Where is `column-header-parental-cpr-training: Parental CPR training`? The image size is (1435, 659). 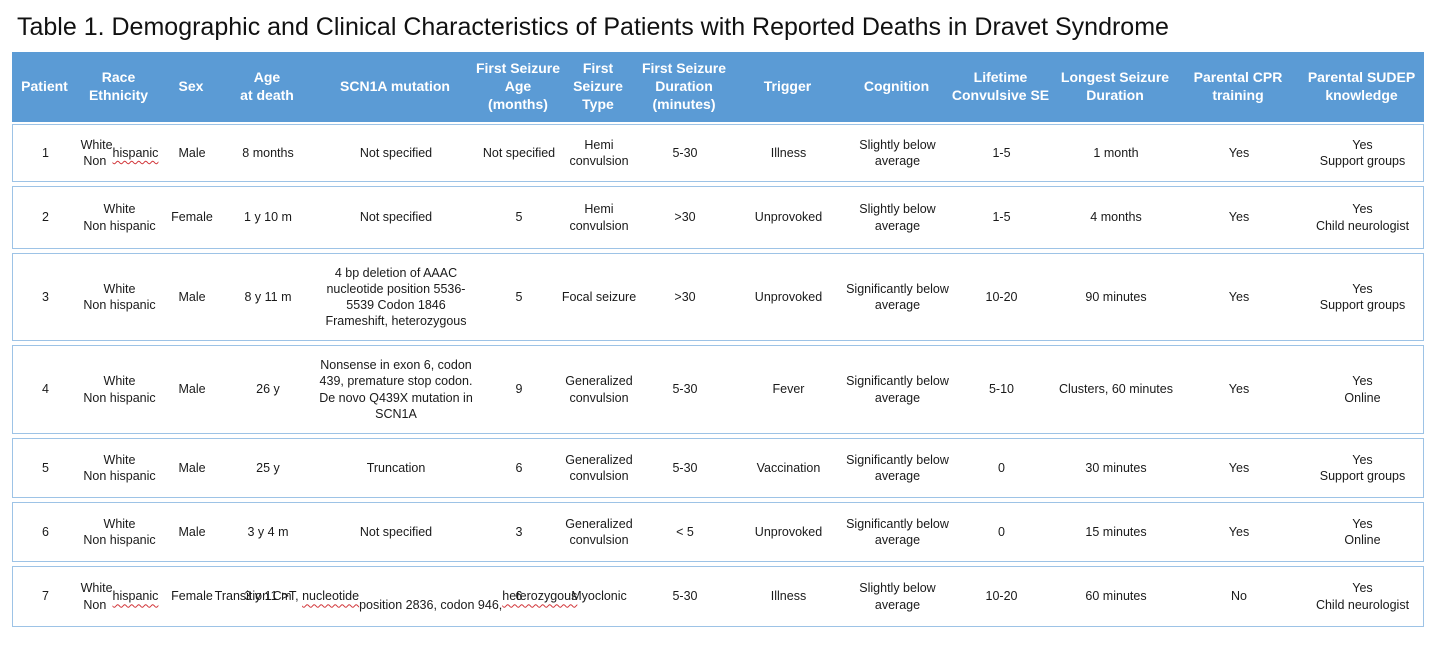
column-header-parental-cpr-training: Parental CPR training is located at coordinates (1238, 86).